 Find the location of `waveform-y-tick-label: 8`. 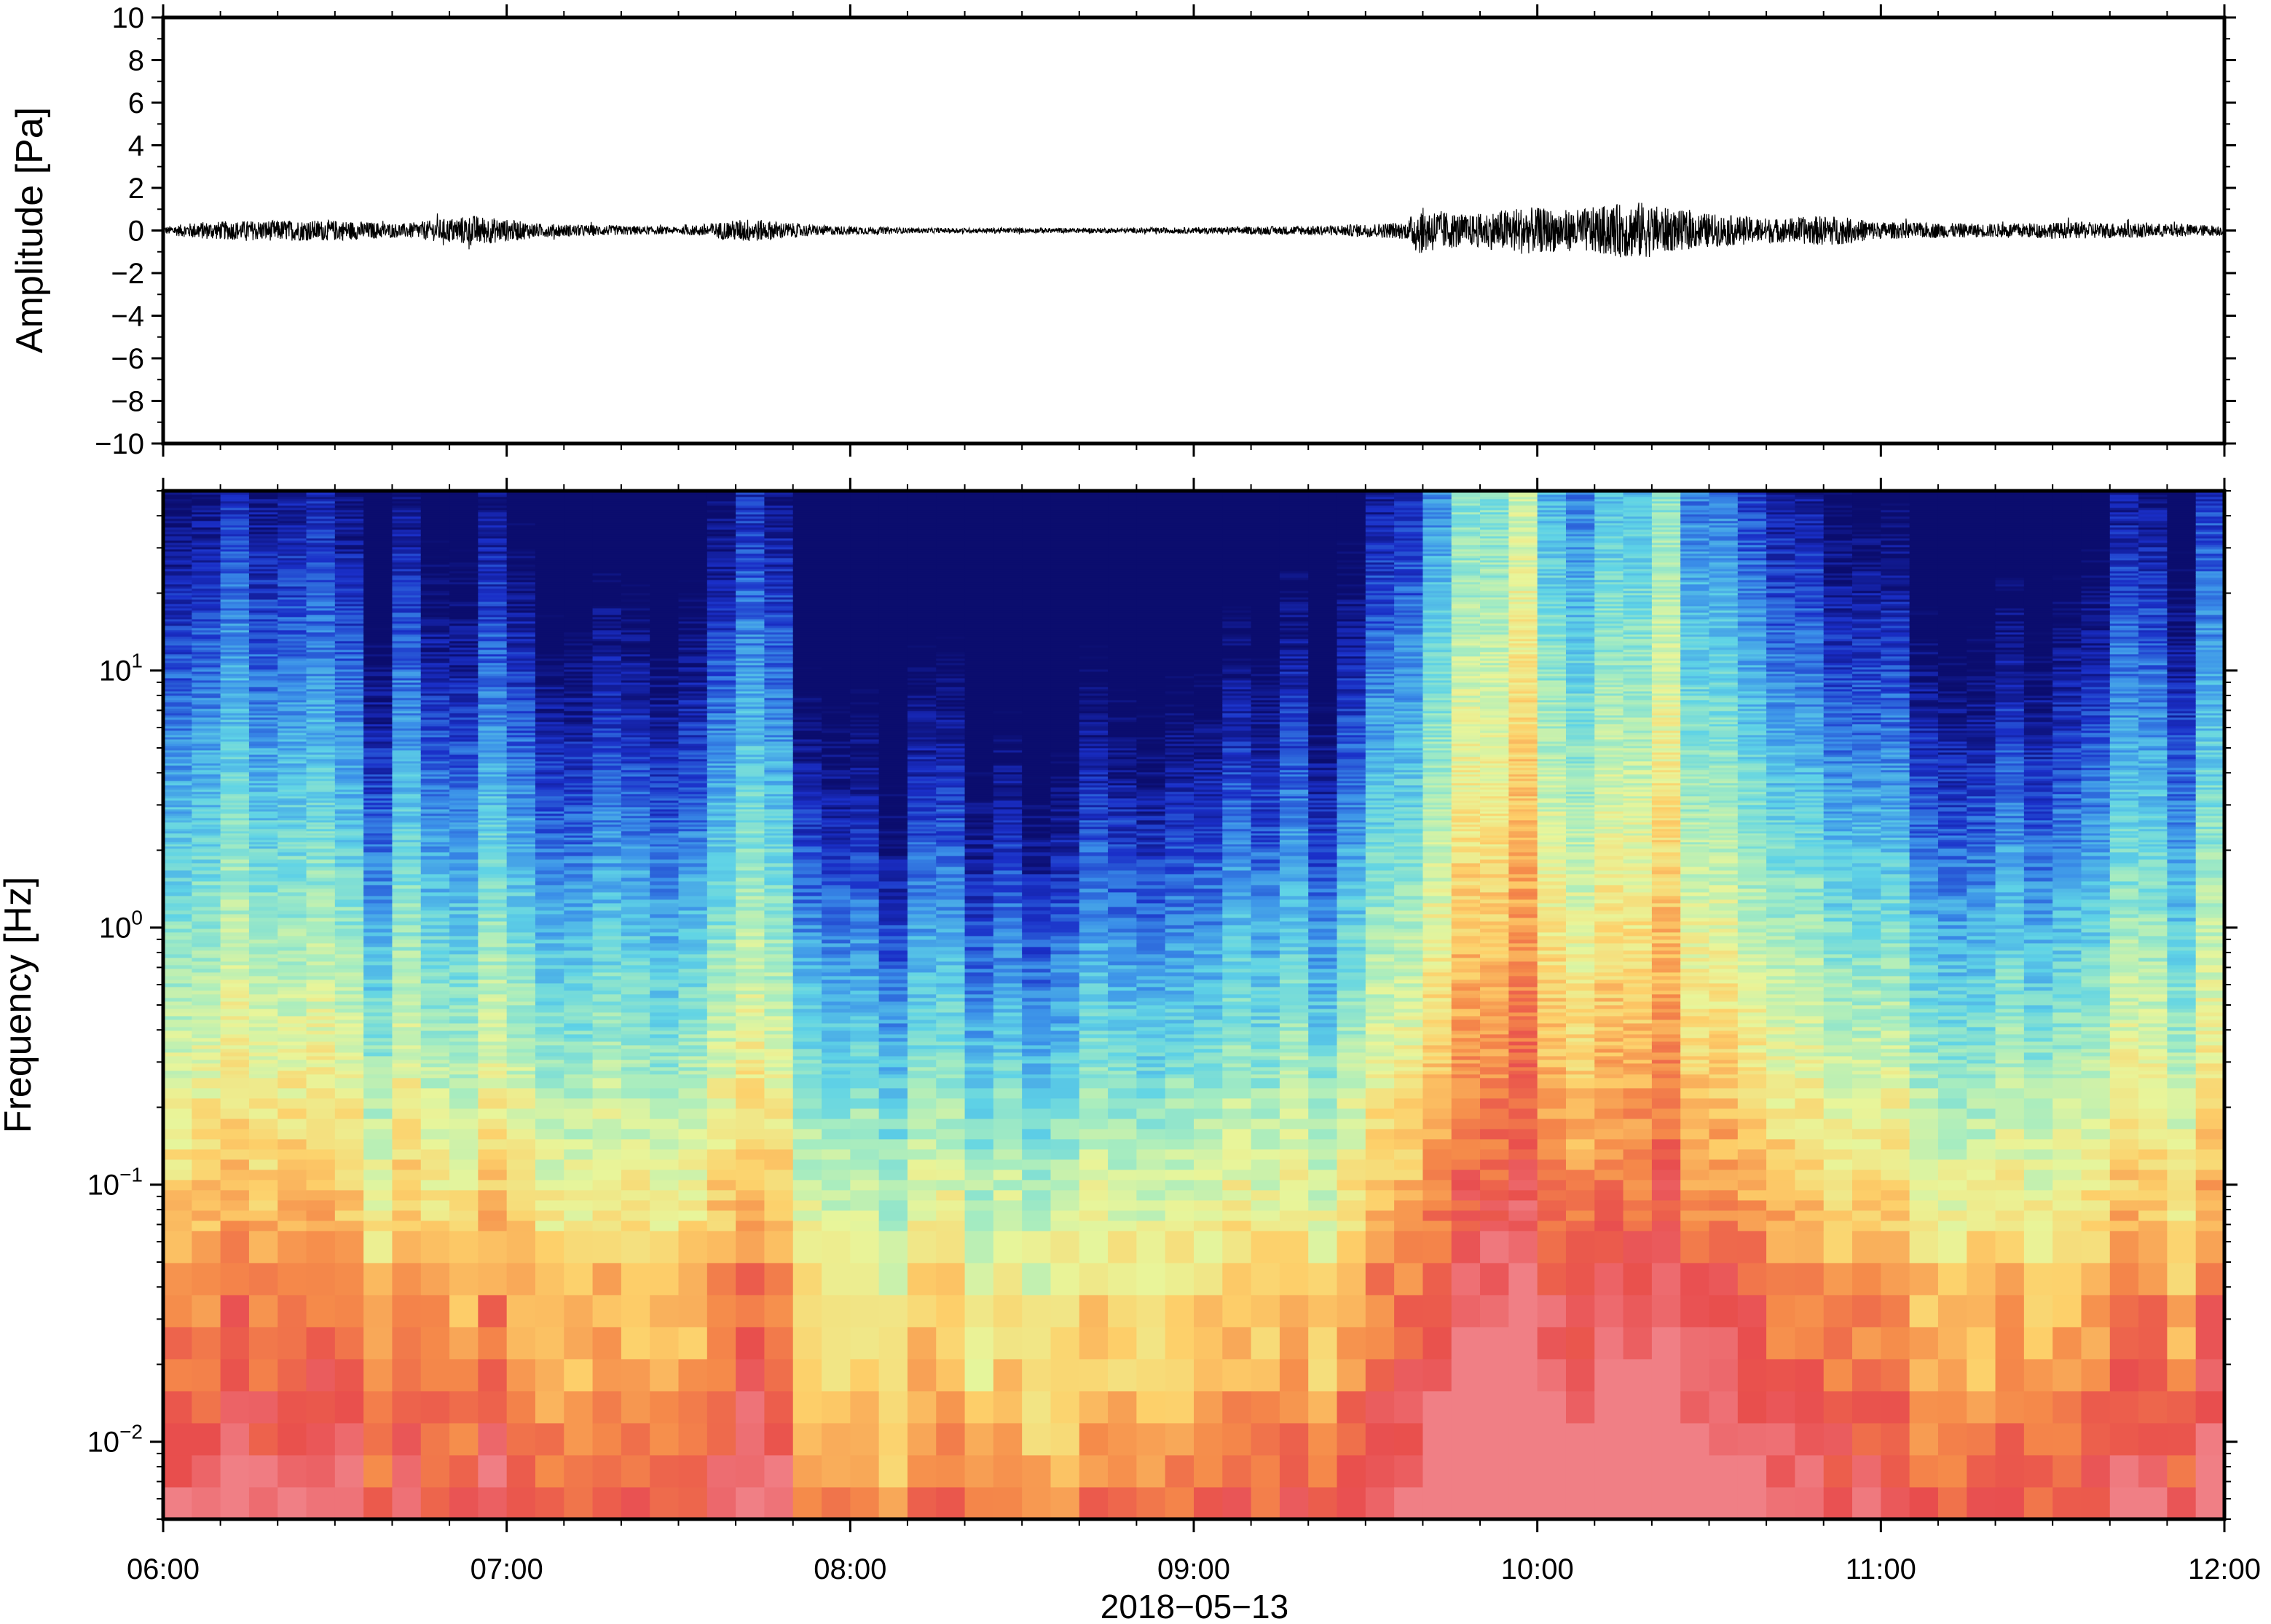

waveform-y-tick-label: 8 is located at coordinates (136, 61).